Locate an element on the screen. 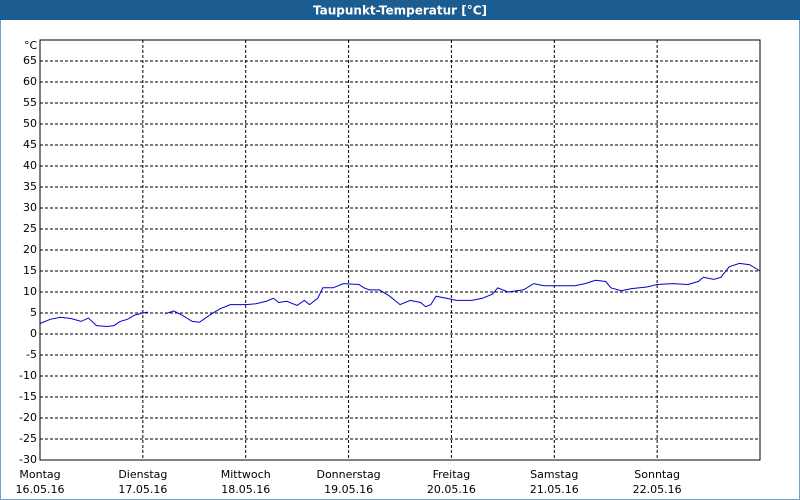 This screenshot has height=500, width=800. y-tick-label: 30 is located at coordinates (30, 207).